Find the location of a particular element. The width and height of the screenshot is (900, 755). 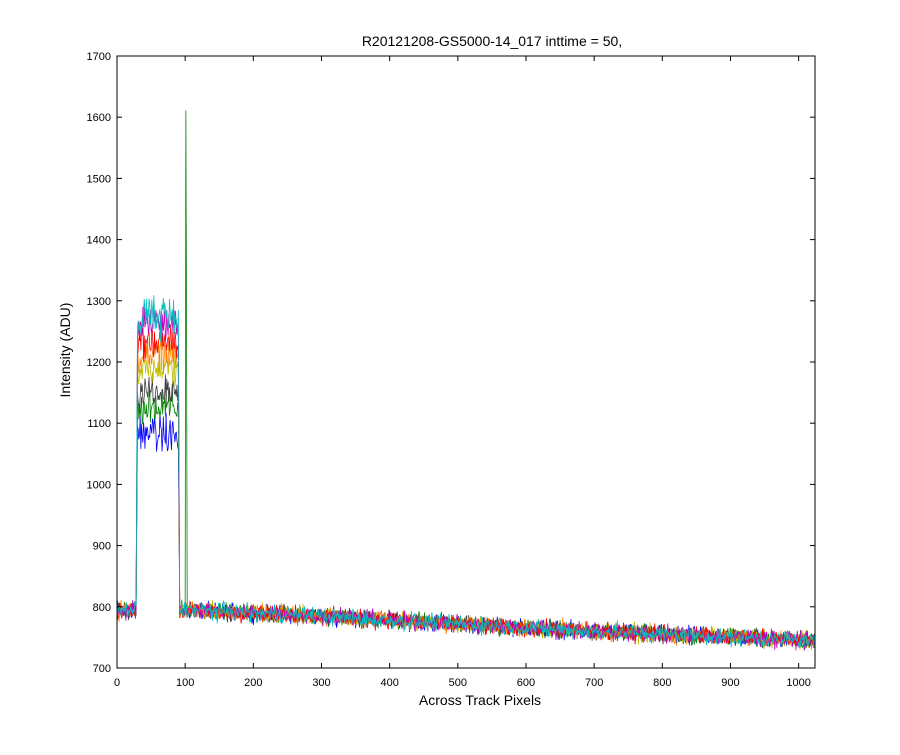

y-axis-label: Intensity (ADU) is located at coordinates (65, 350).